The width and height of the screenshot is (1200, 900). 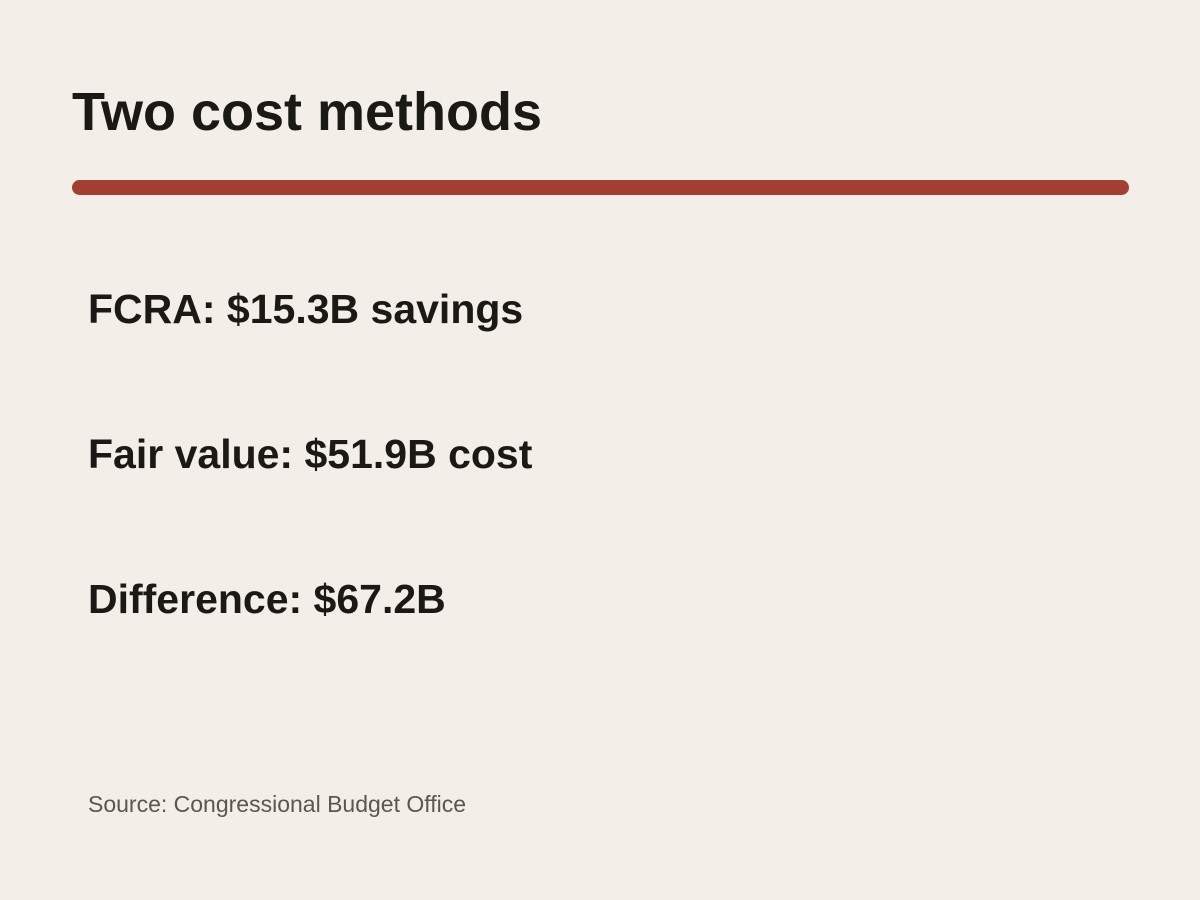 I want to click on point-difference: Difference: $67.2B, so click(x=267, y=599).